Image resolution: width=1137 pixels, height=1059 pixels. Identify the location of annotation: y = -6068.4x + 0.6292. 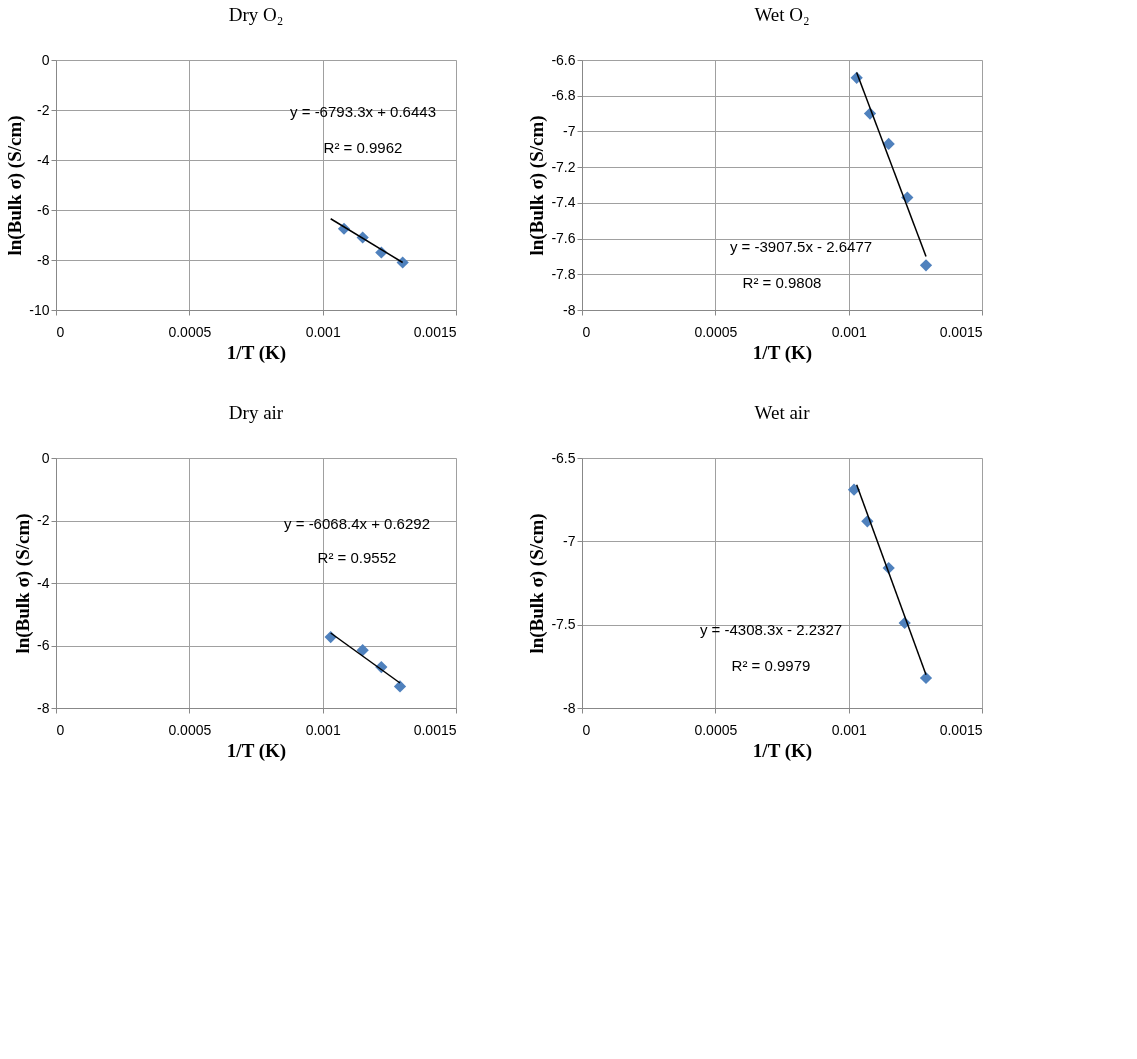
(357, 523).